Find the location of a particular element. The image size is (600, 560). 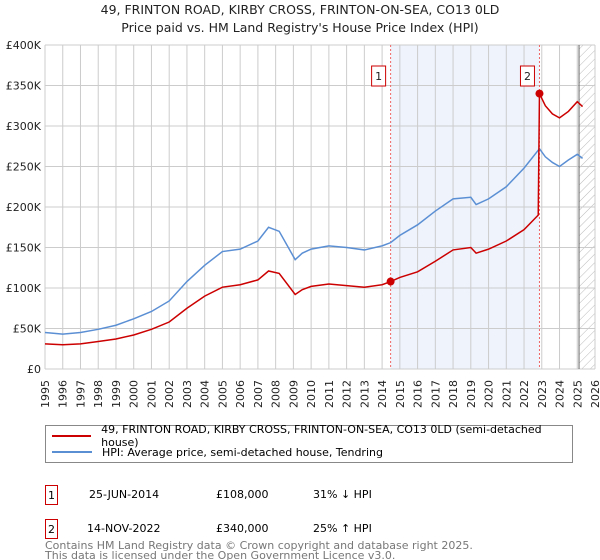

x-tick-label: 2000 is located at coordinates (134, 394).